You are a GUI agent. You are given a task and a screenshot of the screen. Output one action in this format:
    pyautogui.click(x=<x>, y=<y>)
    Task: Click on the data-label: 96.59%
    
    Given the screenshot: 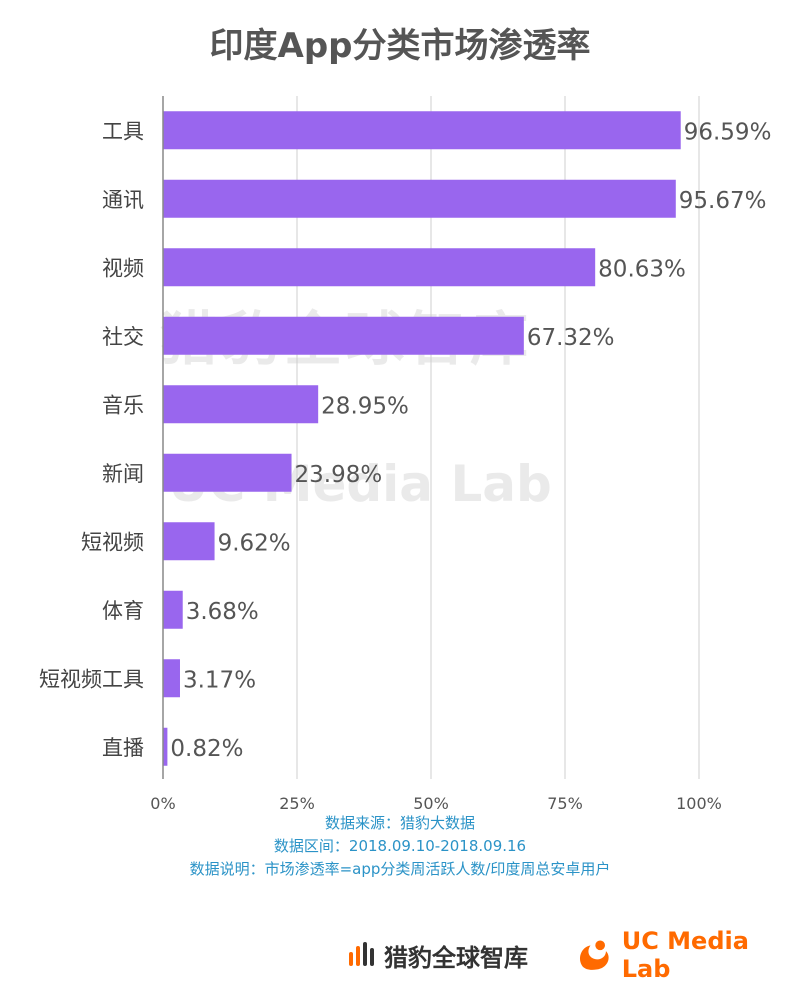 What is the action you would take?
    pyautogui.click(x=728, y=132)
    